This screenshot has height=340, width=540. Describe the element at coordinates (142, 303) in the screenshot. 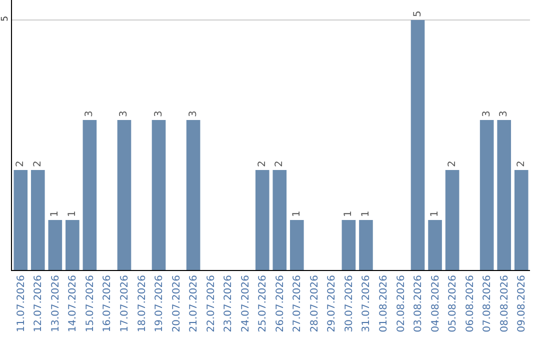

I see `x-tick-label: 18.07.2026` at that location.